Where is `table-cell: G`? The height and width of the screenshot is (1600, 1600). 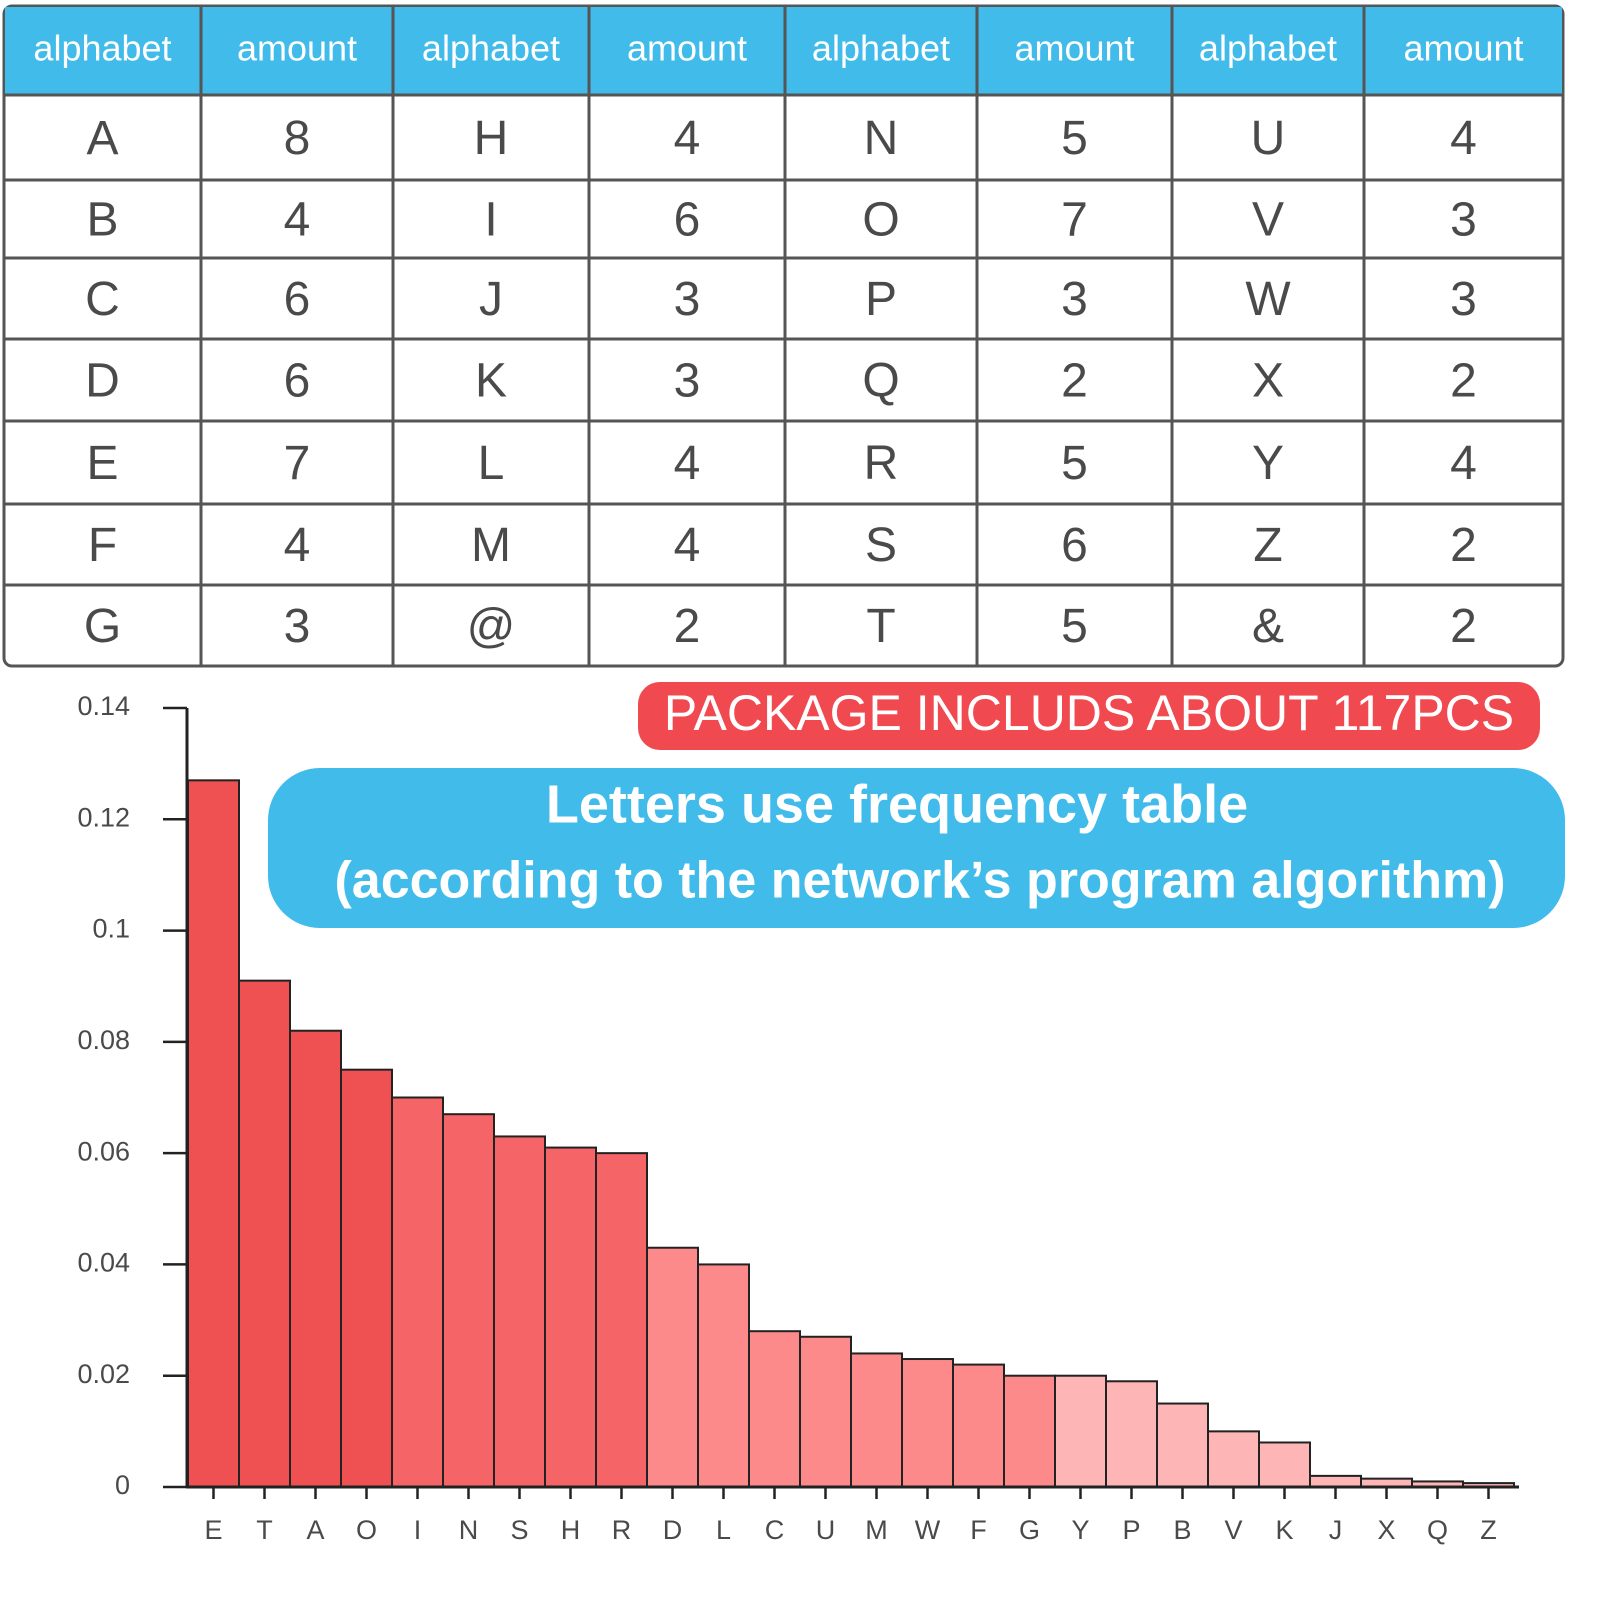 table-cell: G is located at coordinates (102, 626).